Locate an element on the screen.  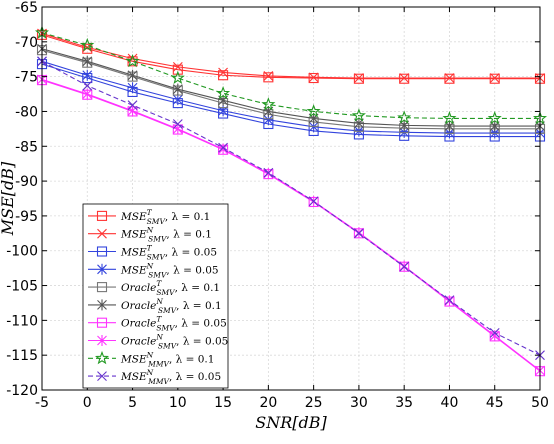
legend-entry-4: MSEN SMV, λ = 0.05 is located at coordinates (153, 270).